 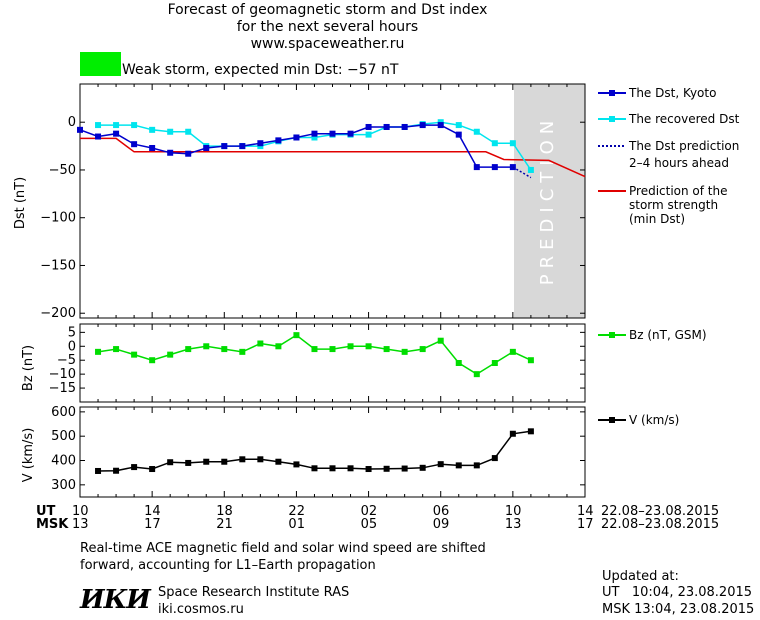 I want to click on ut-tick-label: 02, so click(x=369, y=511).